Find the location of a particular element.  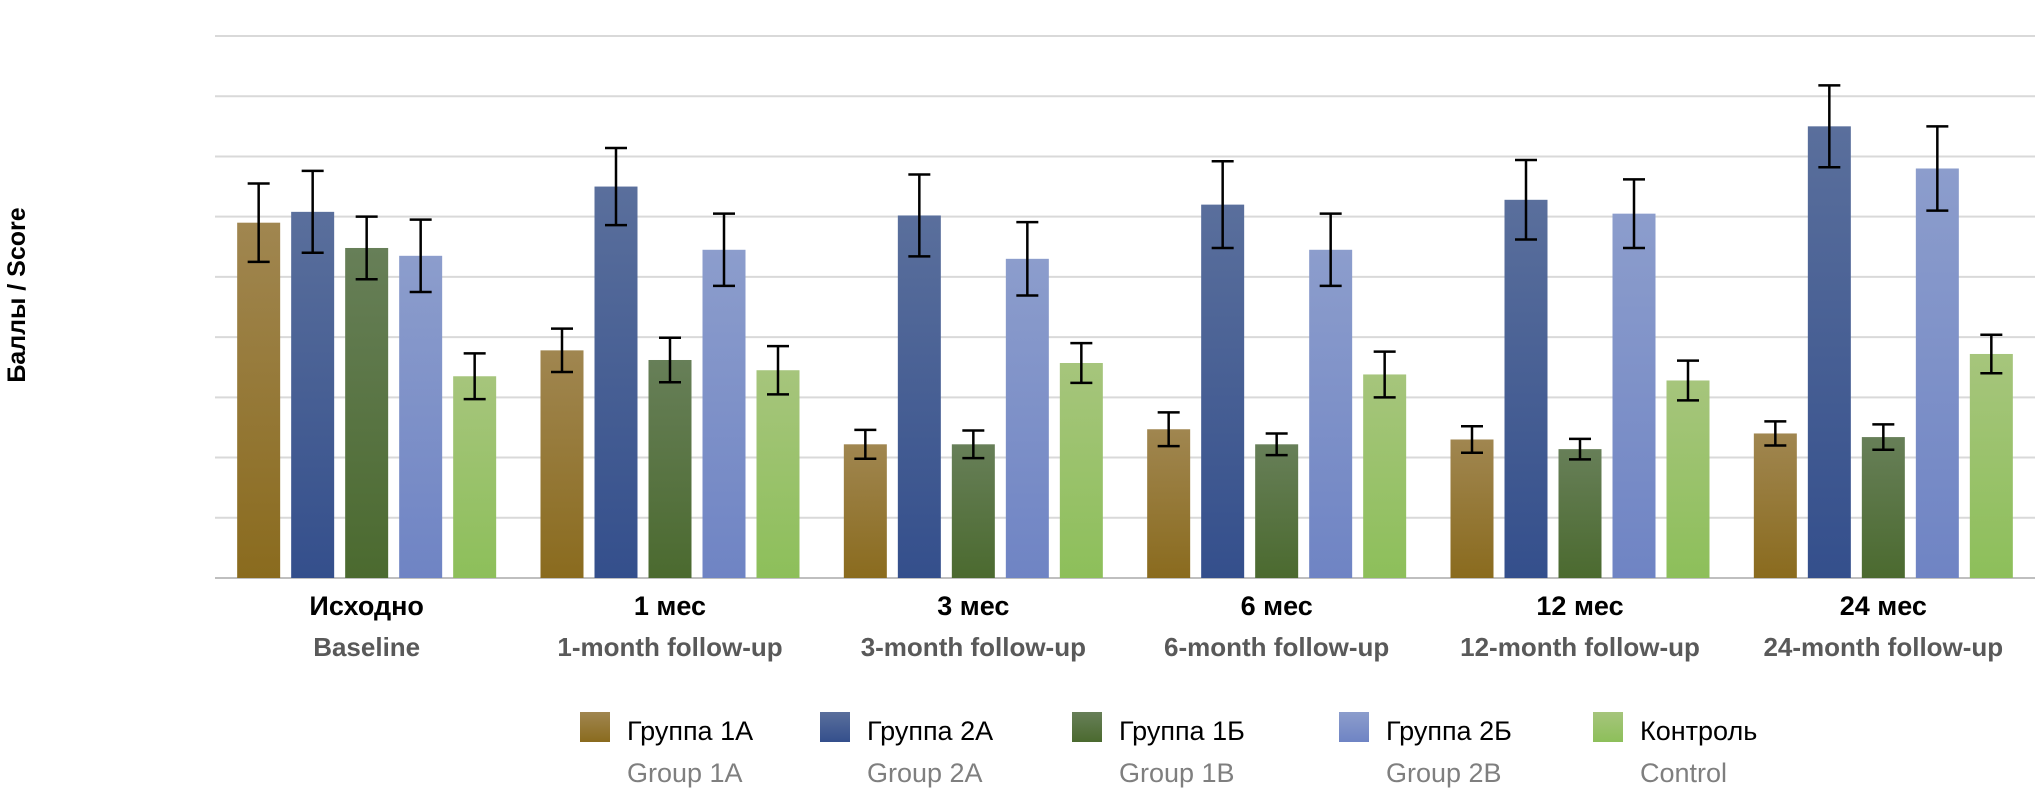

legend-label-ru: Группа 1Б is located at coordinates (1182, 731).